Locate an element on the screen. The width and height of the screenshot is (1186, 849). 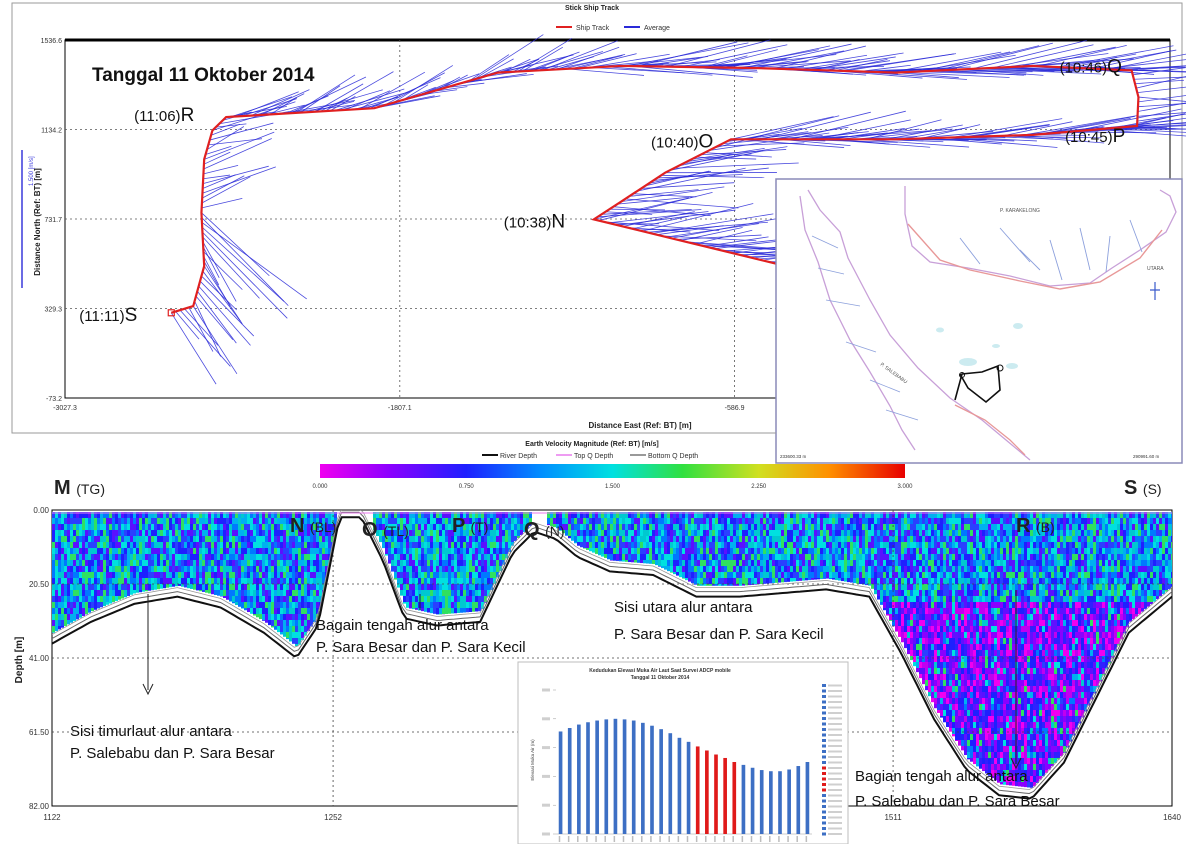
velocity-legend: River Depth Top Q Depth Bottom Q Depth is located at coordinates (590, 456).